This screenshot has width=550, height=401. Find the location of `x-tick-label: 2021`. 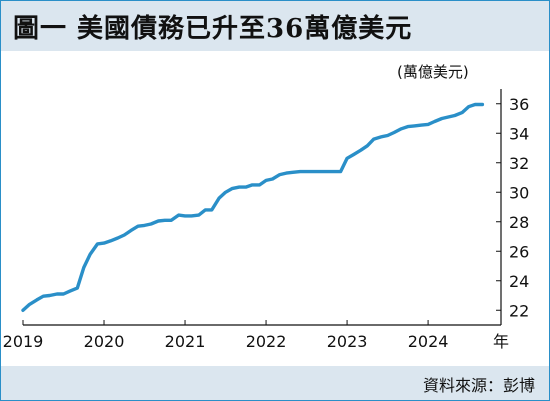

x-tick-label: 2021 is located at coordinates (185, 341).